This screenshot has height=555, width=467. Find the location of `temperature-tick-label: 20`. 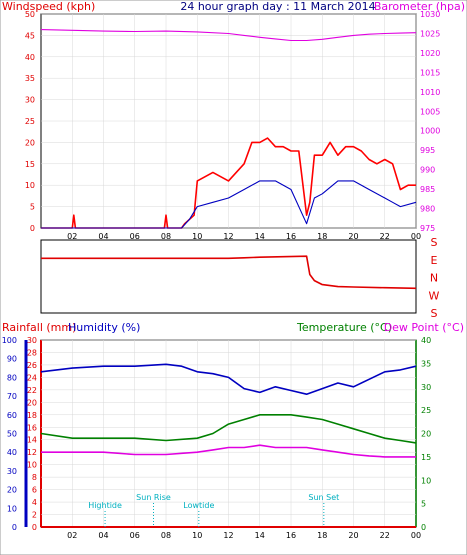

temperature-tick-label: 20 is located at coordinates (426, 434).